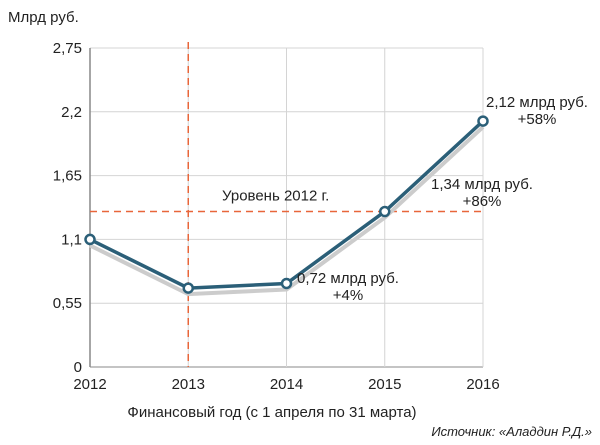 The height and width of the screenshot is (445, 600). What do you see at coordinates (348, 295) in the screenshot?
I see `annotation-change: +4%` at bounding box center [348, 295].